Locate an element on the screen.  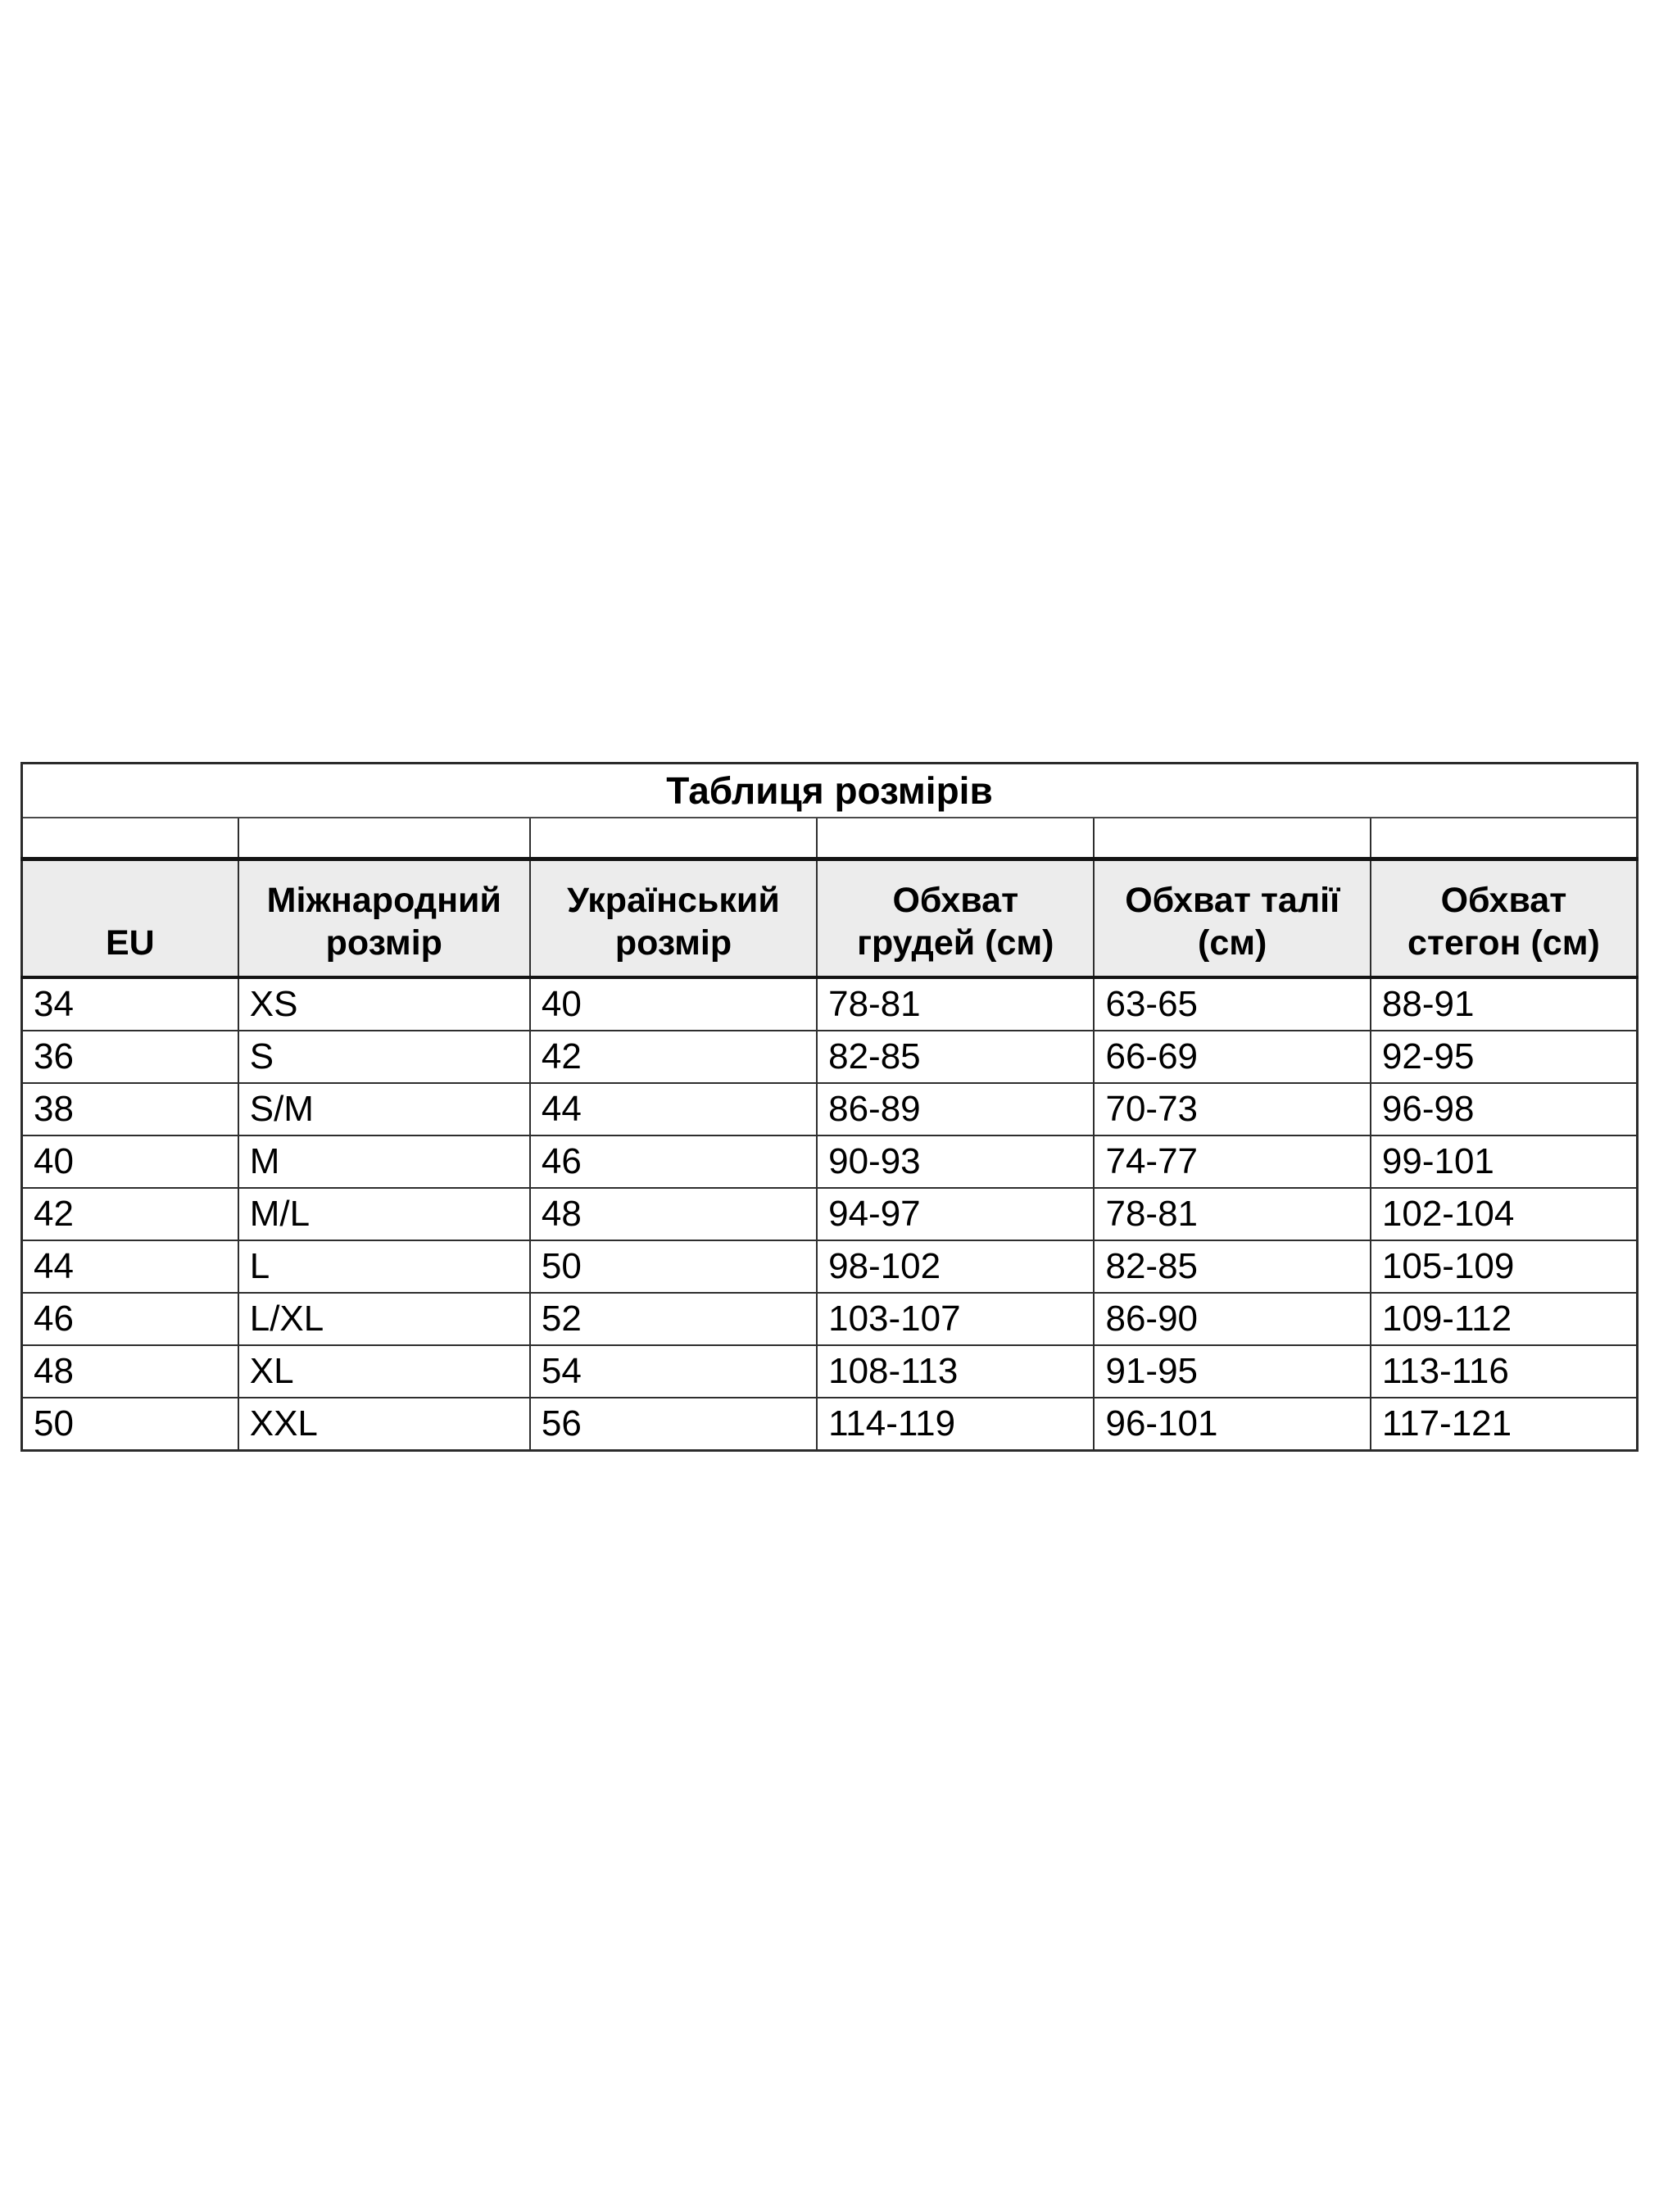
table-cell: 102-104 is located at coordinates (1504, 1214).